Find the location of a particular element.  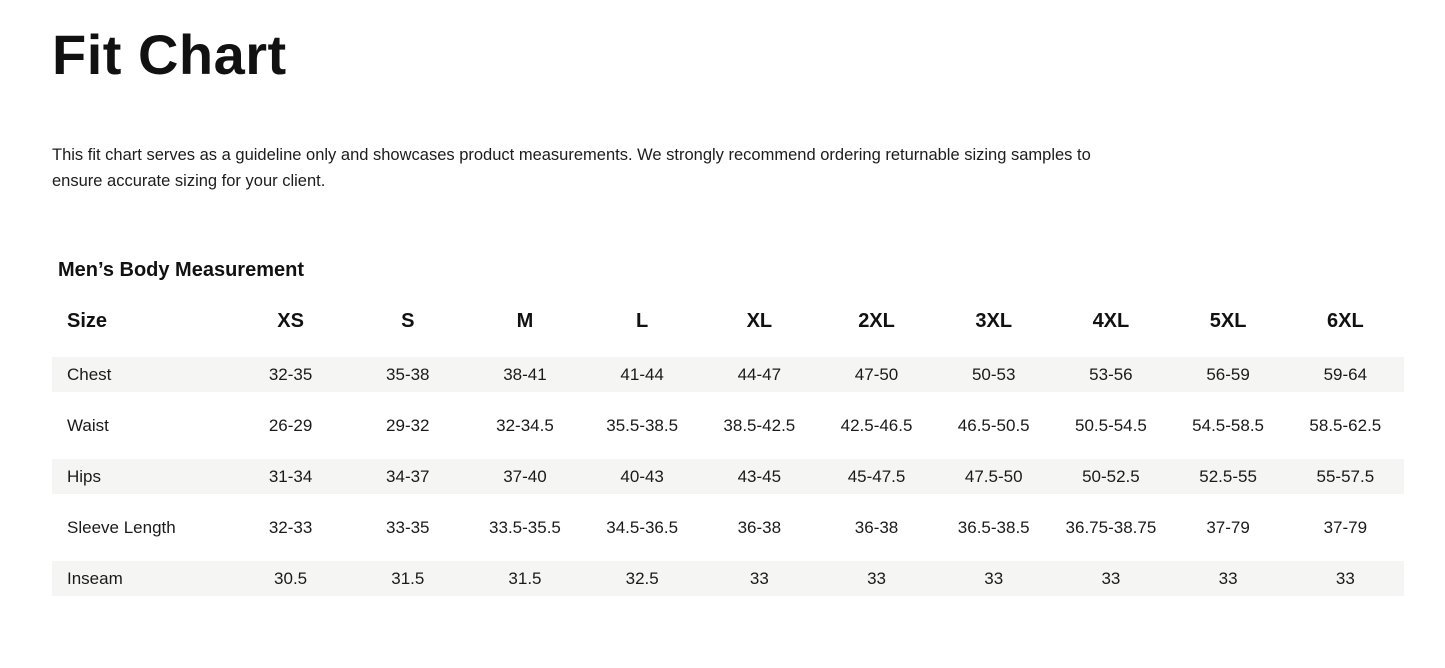

cell-value: 56-59 is located at coordinates (1228, 374).